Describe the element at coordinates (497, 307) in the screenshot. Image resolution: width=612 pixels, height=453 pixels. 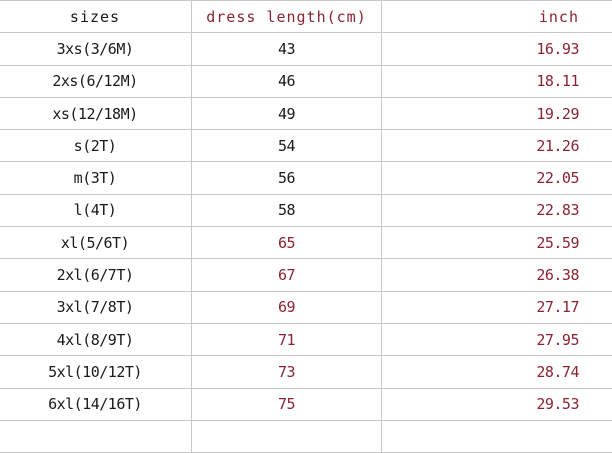
I see `inch-cell: 27.17` at that location.